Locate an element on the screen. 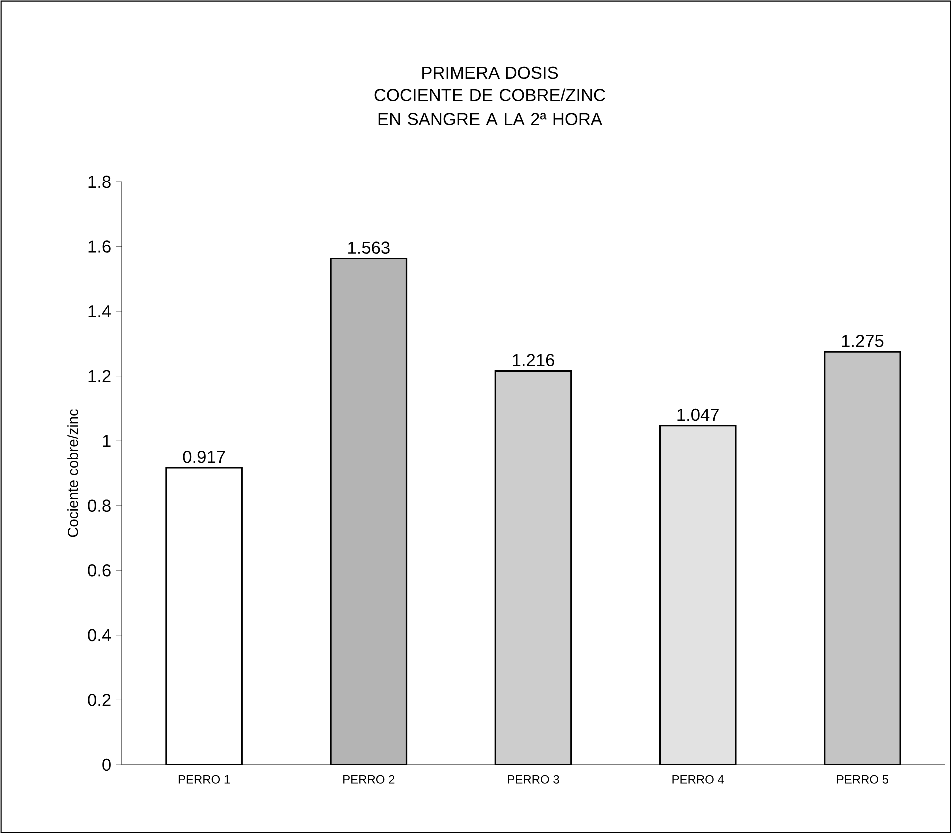 This screenshot has width=952, height=834. y-tick-label: 0.4 is located at coordinates (100, 635).